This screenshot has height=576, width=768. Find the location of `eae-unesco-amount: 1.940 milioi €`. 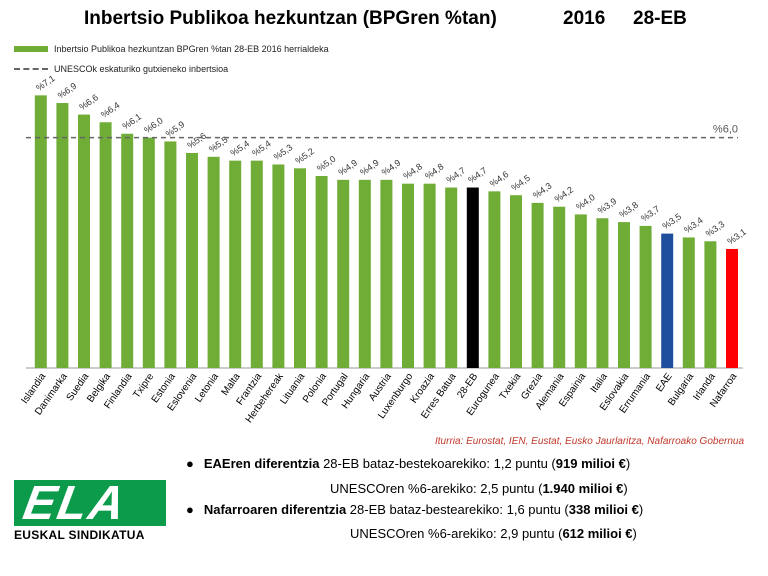

eae-unesco-amount: 1.940 milioi € is located at coordinates (583, 488).